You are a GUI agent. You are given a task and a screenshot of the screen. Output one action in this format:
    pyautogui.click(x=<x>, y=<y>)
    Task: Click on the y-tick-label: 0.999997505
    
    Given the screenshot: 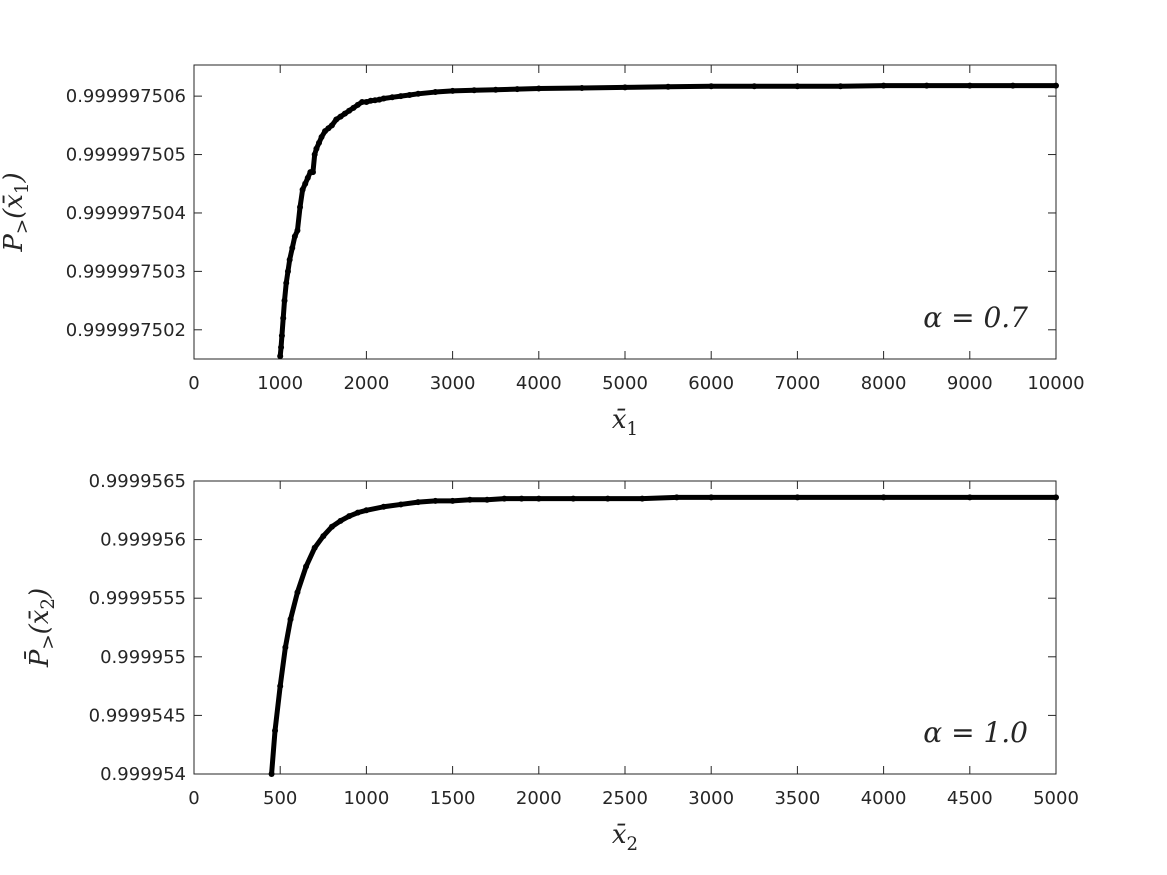 What is the action you would take?
    pyautogui.click(x=126, y=155)
    